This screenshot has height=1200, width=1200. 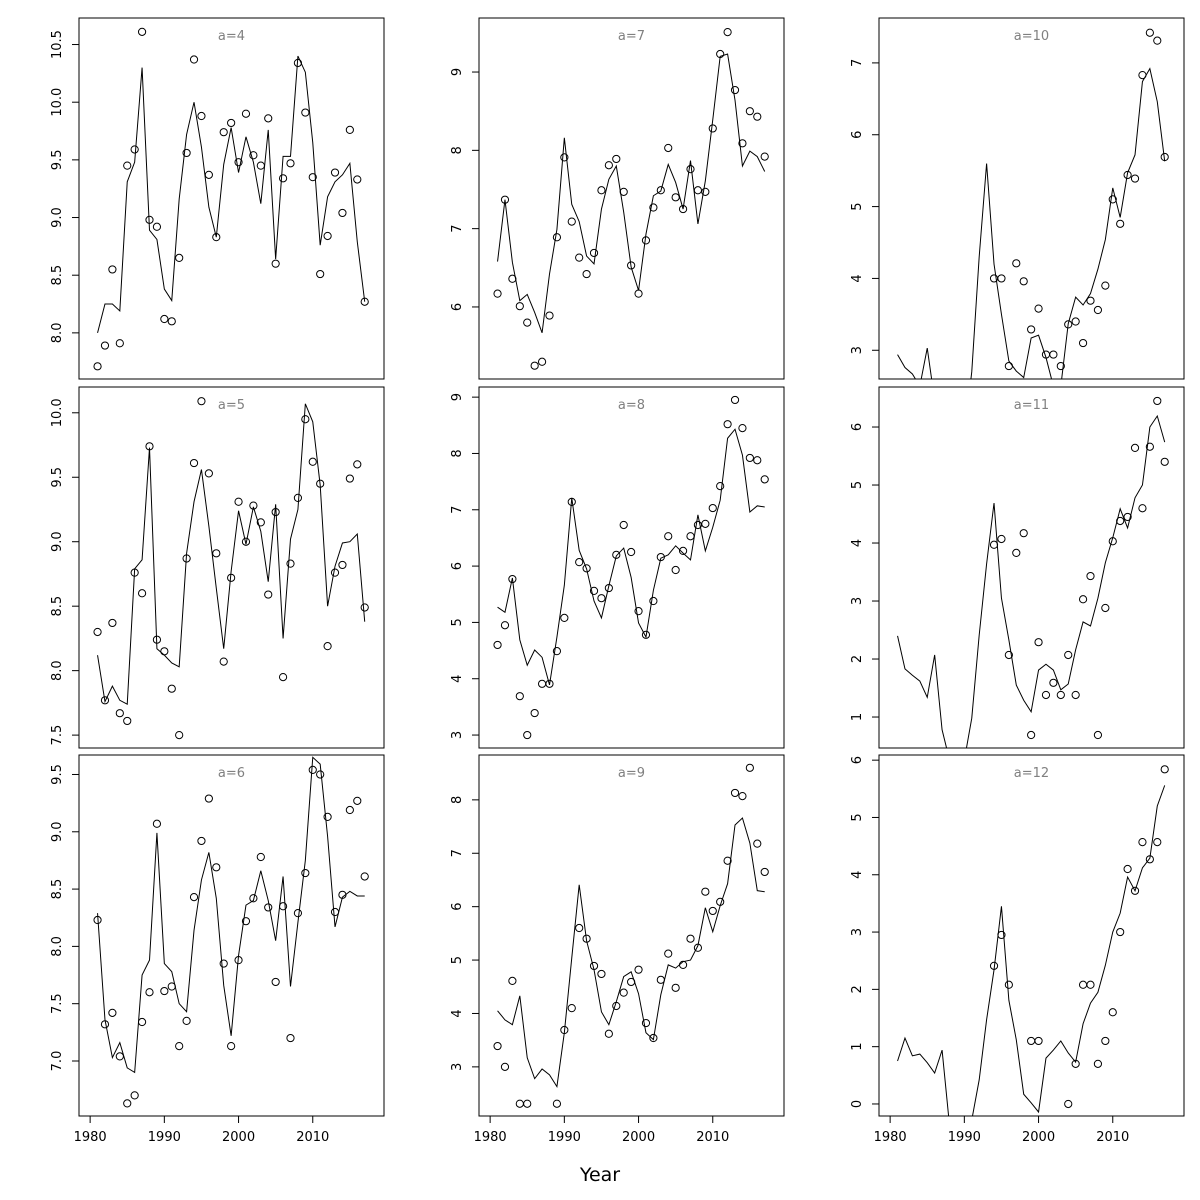 What do you see at coordinates (1017, 567) in the screenshot?
I see `panel: a=11 1 2 3 4 5 6` at bounding box center [1017, 567].